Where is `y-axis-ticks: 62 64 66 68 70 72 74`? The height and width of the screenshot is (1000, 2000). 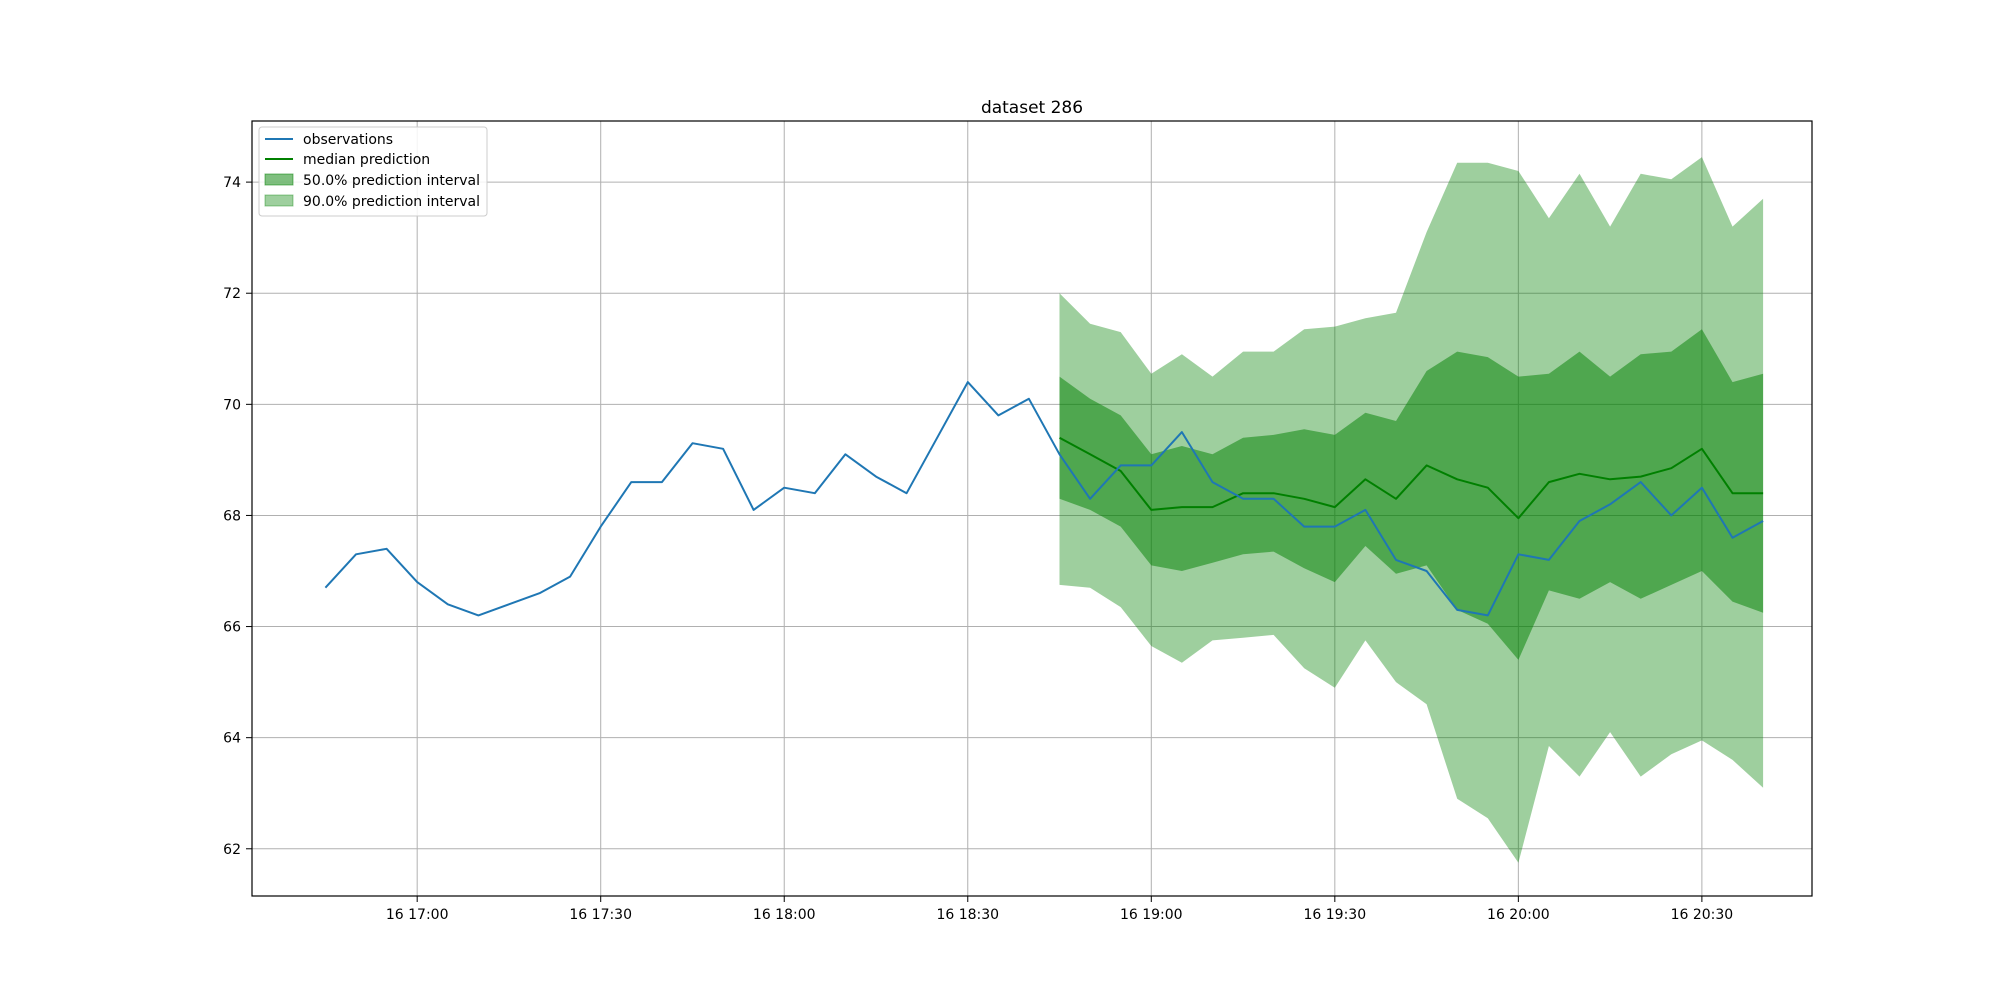
y-axis-ticks: 62 64 66 68 70 72 74 is located at coordinates (237, 516).